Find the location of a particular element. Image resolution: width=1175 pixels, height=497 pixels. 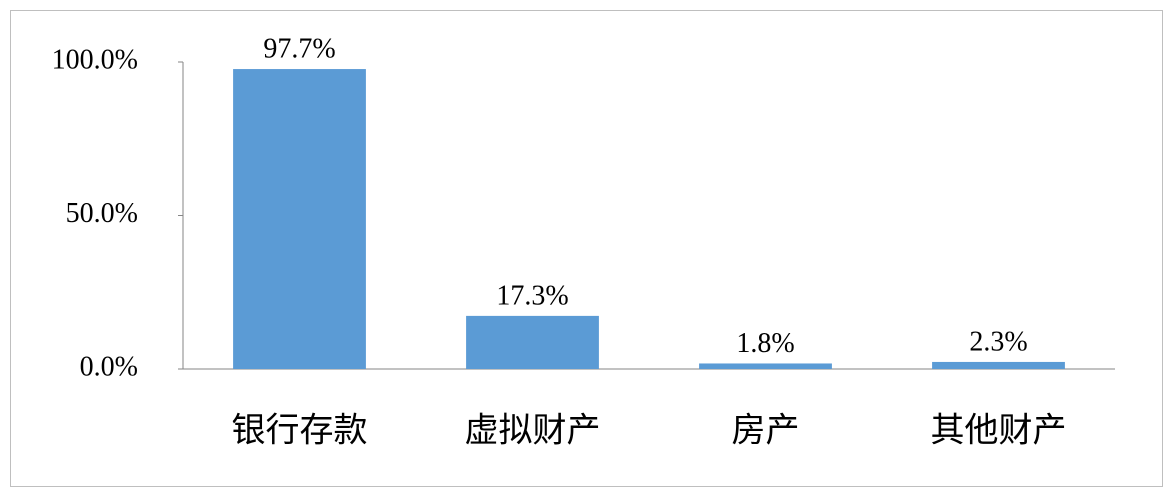

value-label: 2.3% is located at coordinates (998, 341).